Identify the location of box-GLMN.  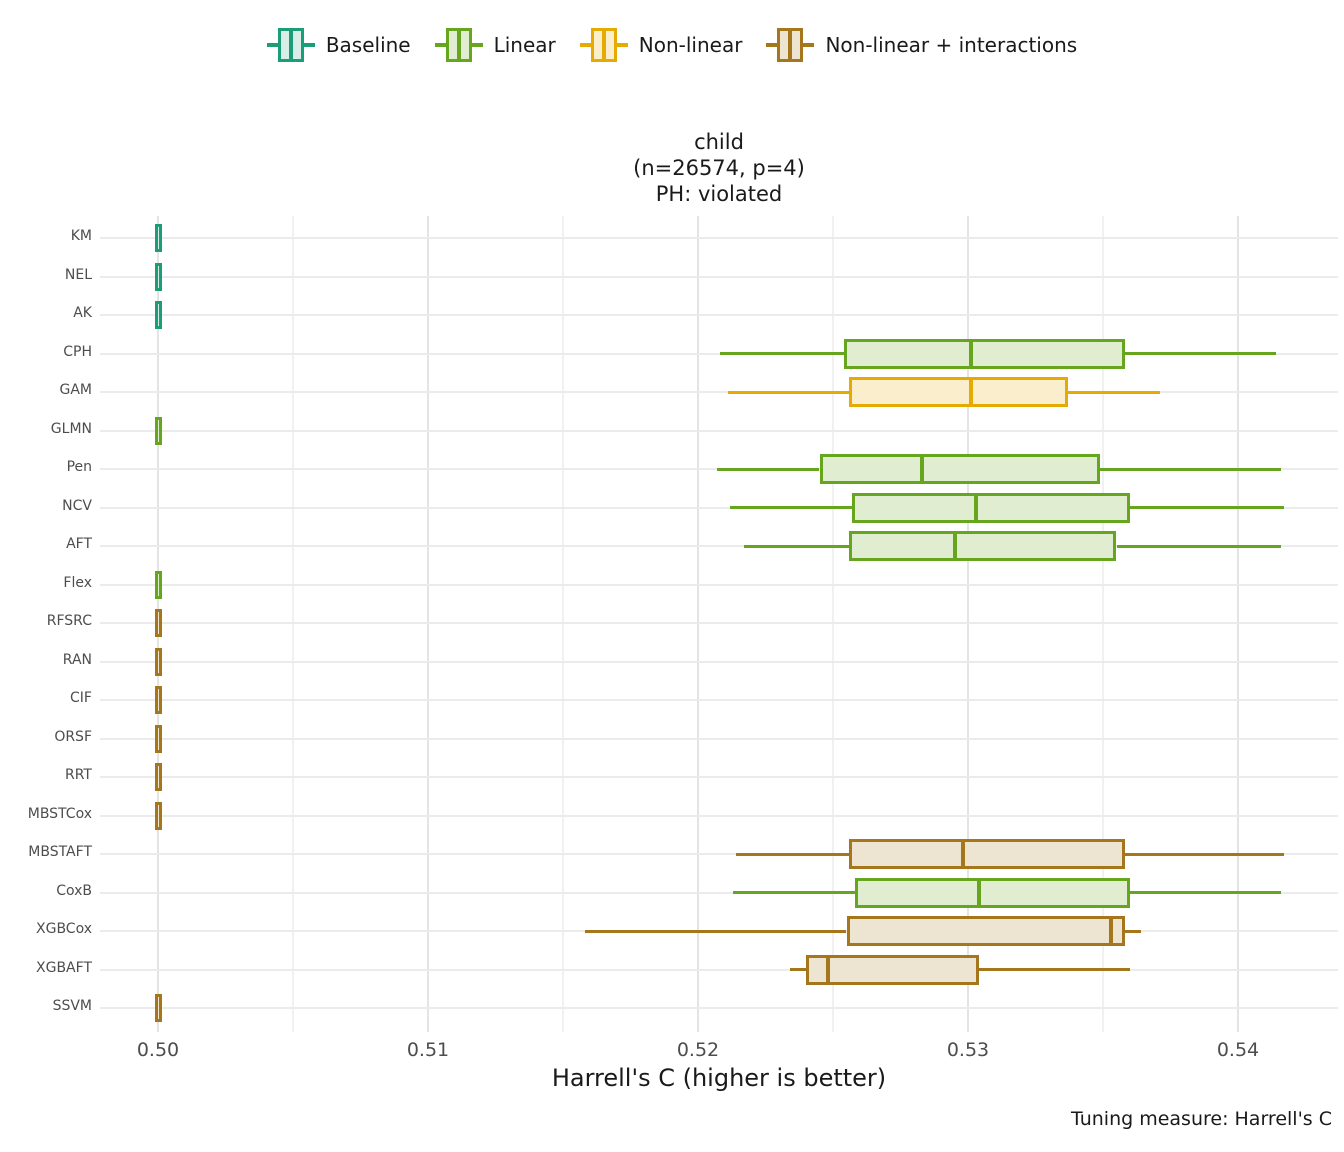
(158, 430).